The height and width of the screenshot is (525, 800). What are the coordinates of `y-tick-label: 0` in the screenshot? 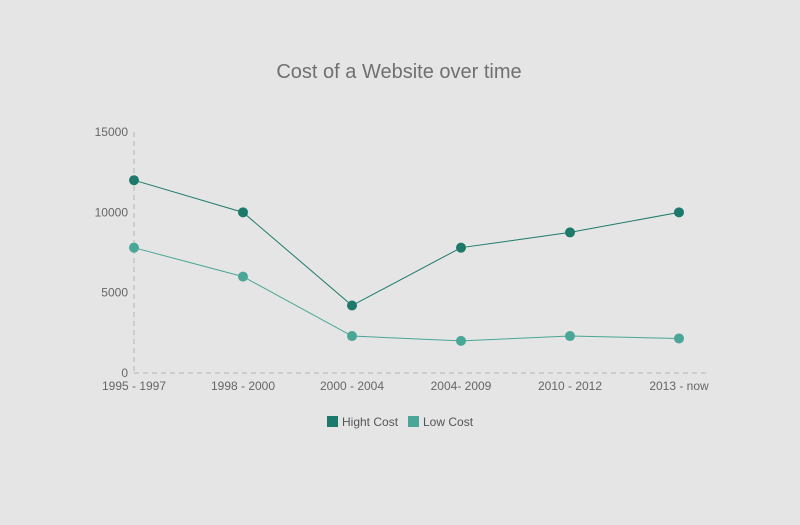 It's located at (124, 373).